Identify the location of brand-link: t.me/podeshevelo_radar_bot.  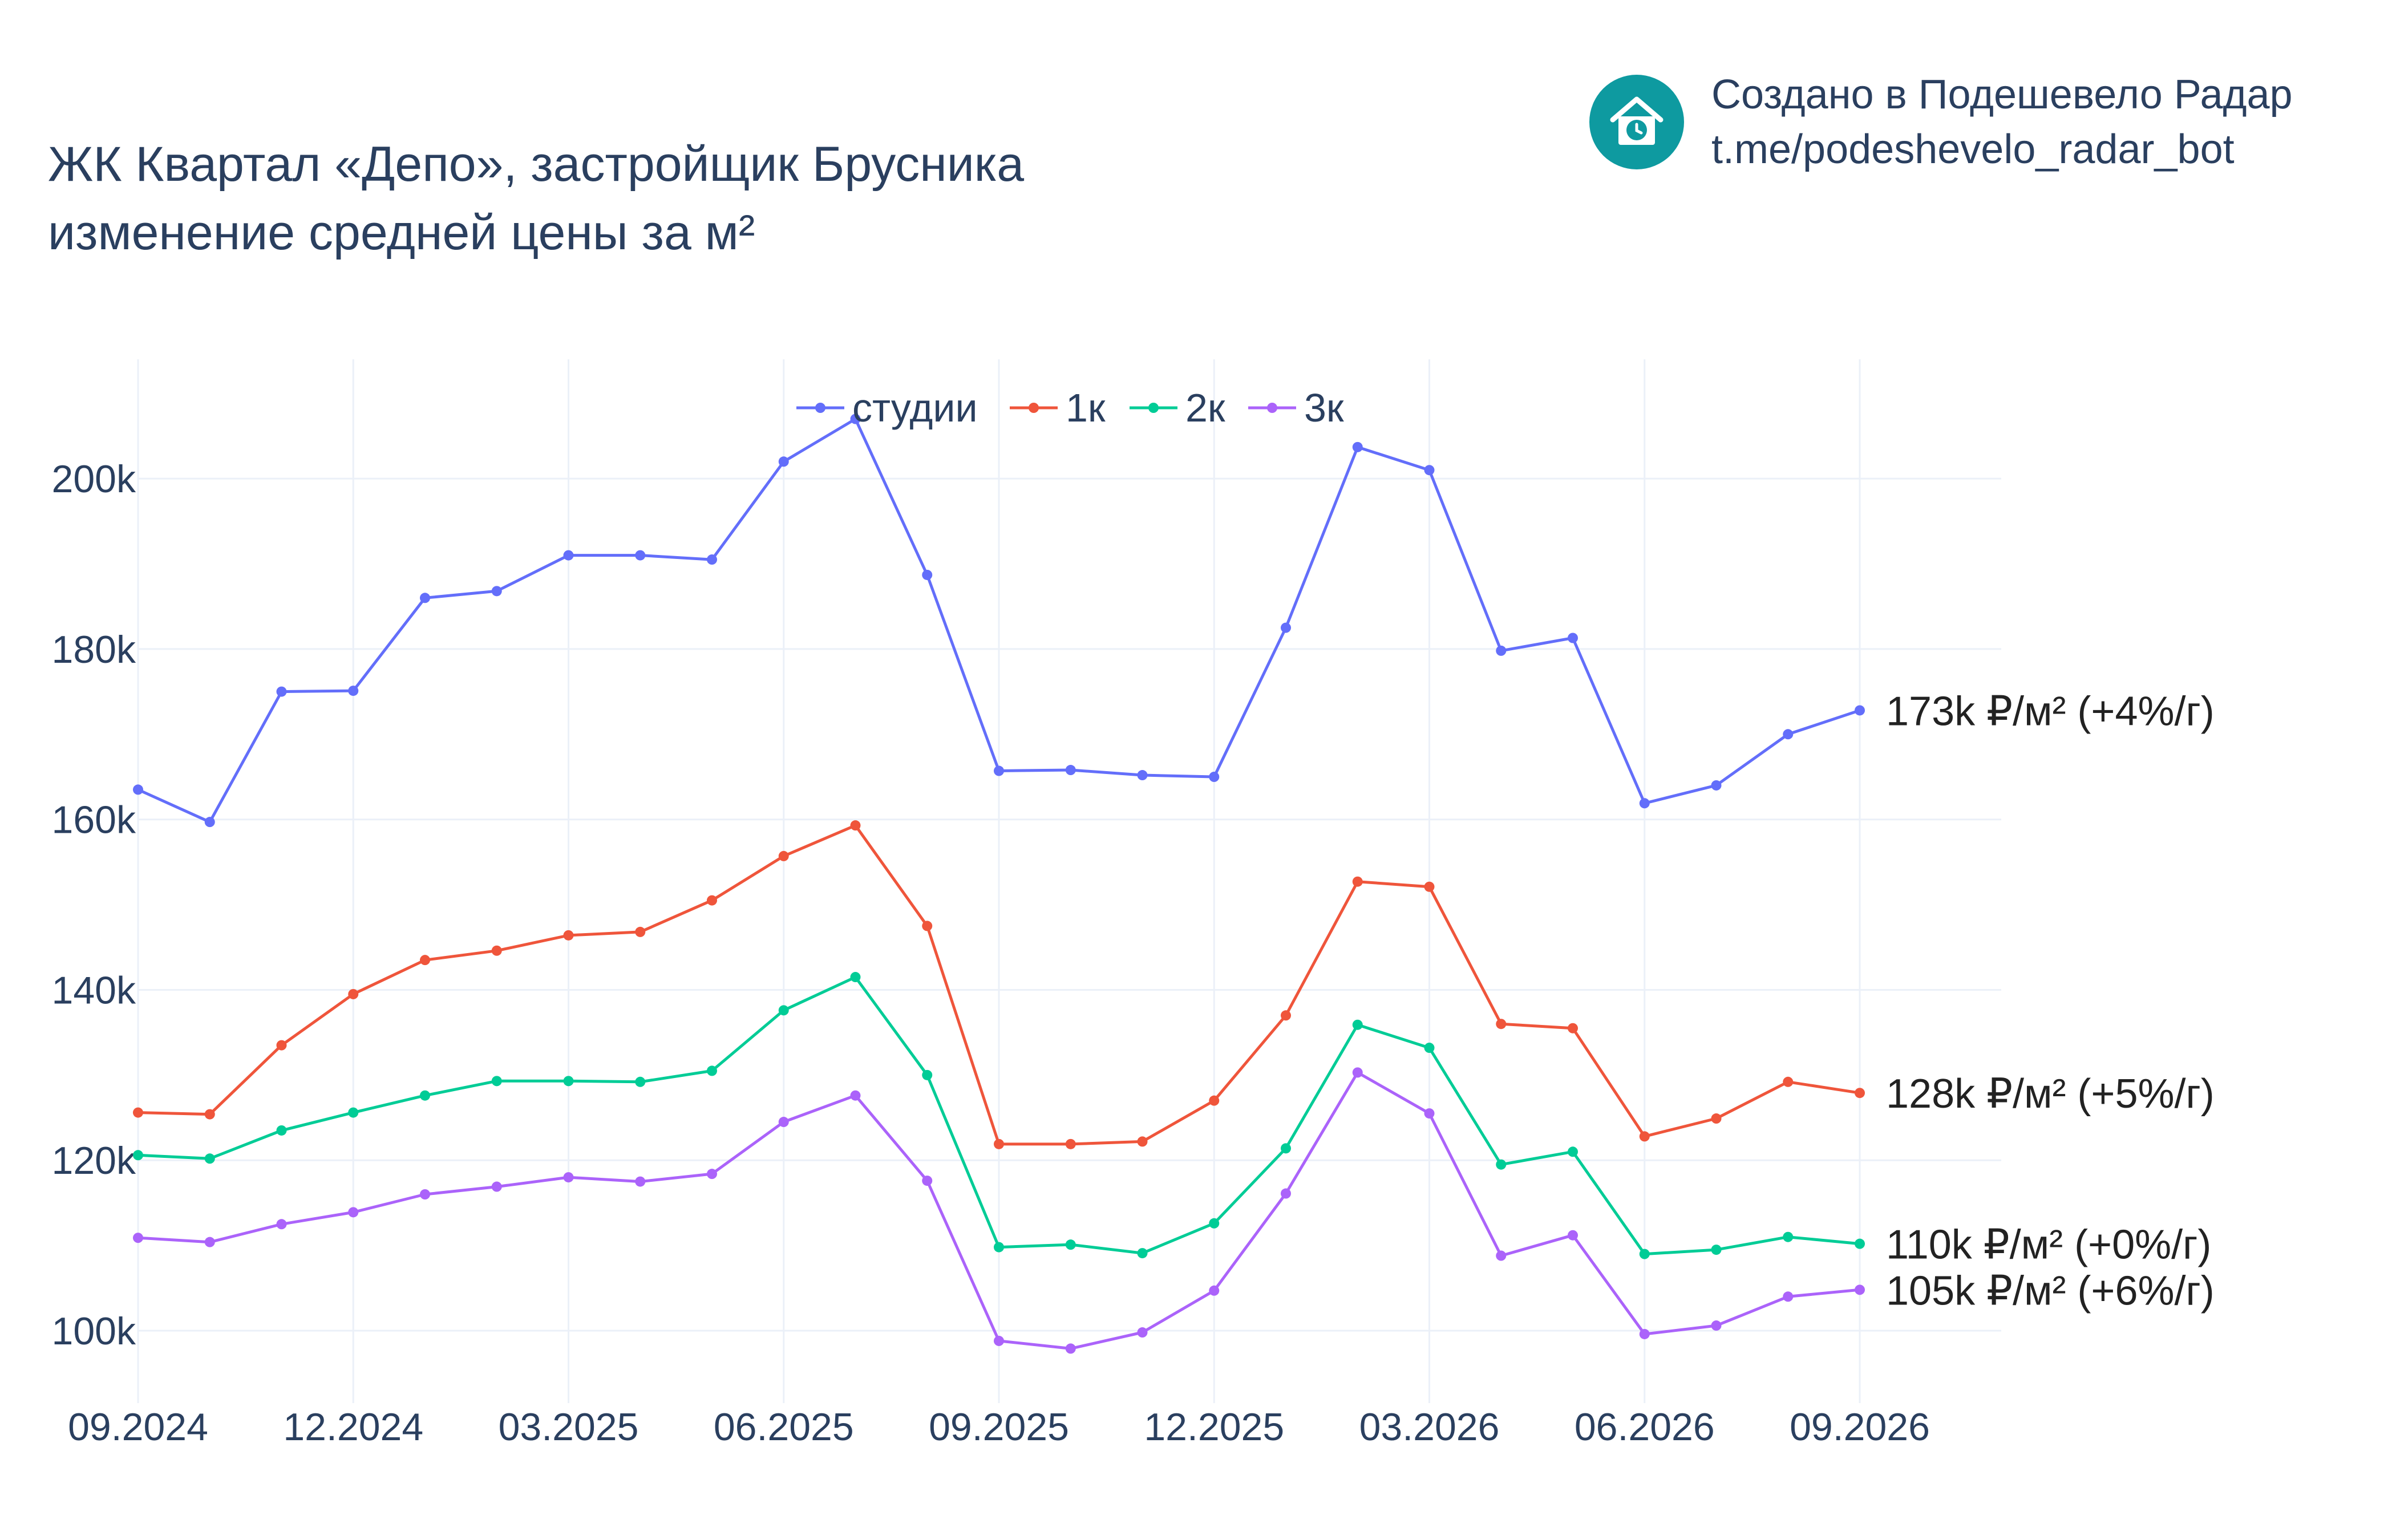
(1973, 150).